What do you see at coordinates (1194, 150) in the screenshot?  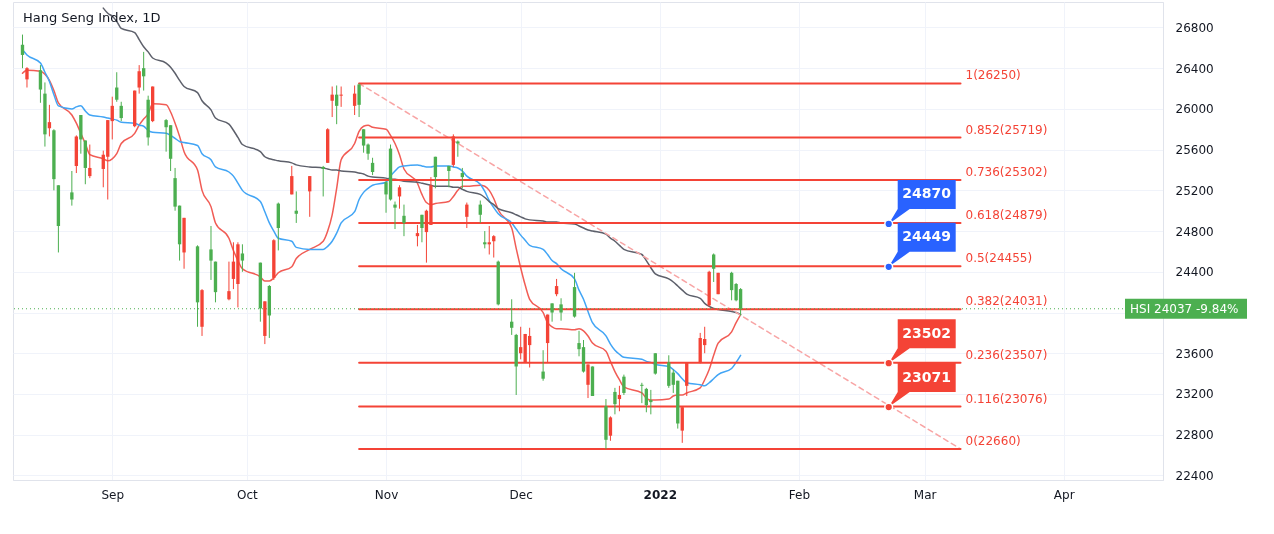 I see `y-tick-label: 25600` at bounding box center [1194, 150].